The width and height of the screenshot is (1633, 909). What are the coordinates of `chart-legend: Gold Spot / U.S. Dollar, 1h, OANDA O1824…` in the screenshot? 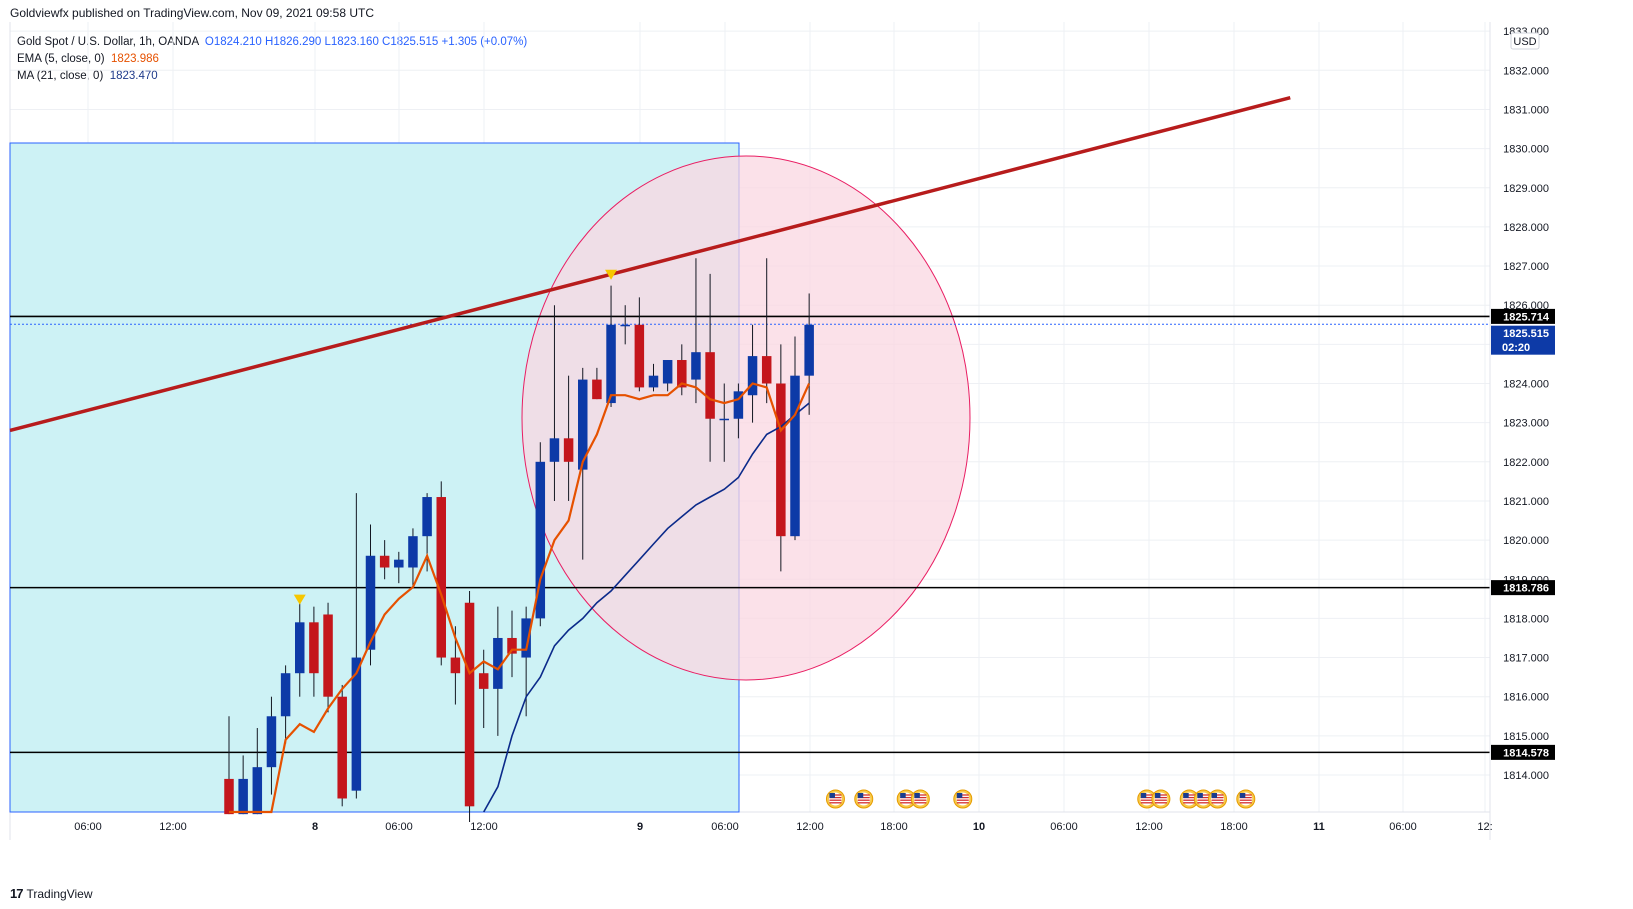 It's located at (272, 59).